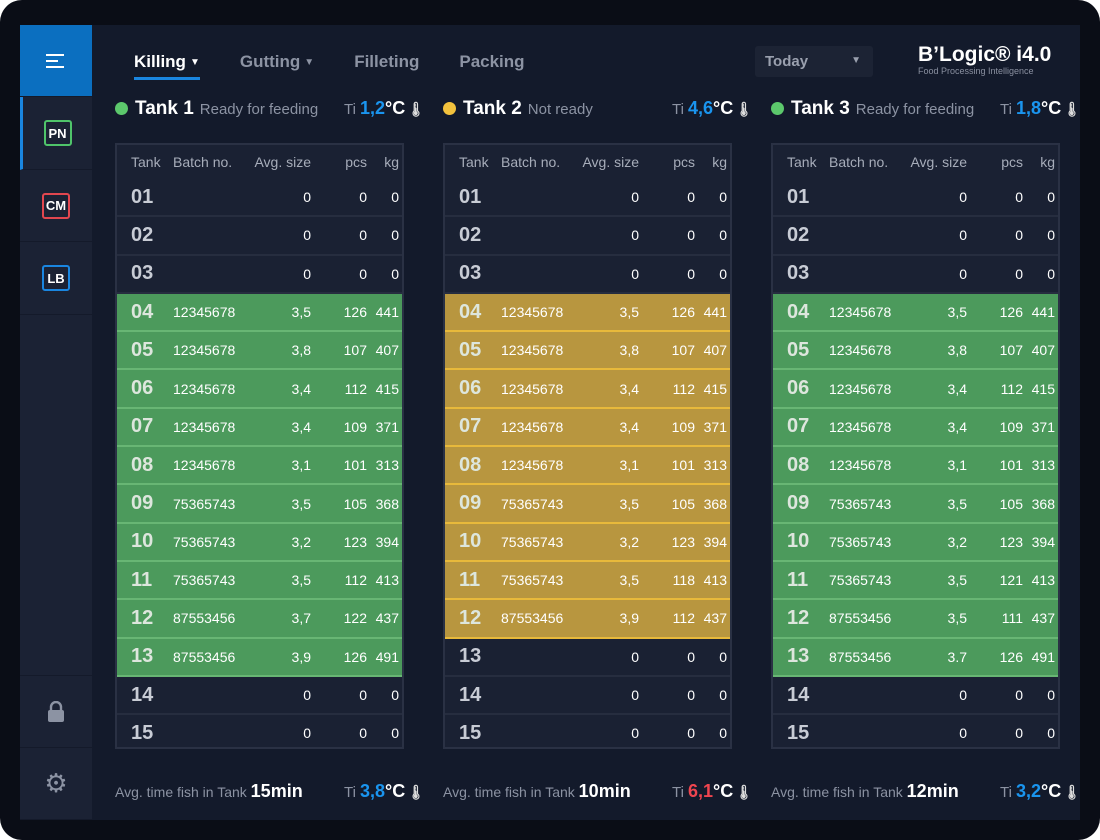 This screenshot has width=1100, height=840. I want to click on temp-value: 1,8, so click(1028, 108).